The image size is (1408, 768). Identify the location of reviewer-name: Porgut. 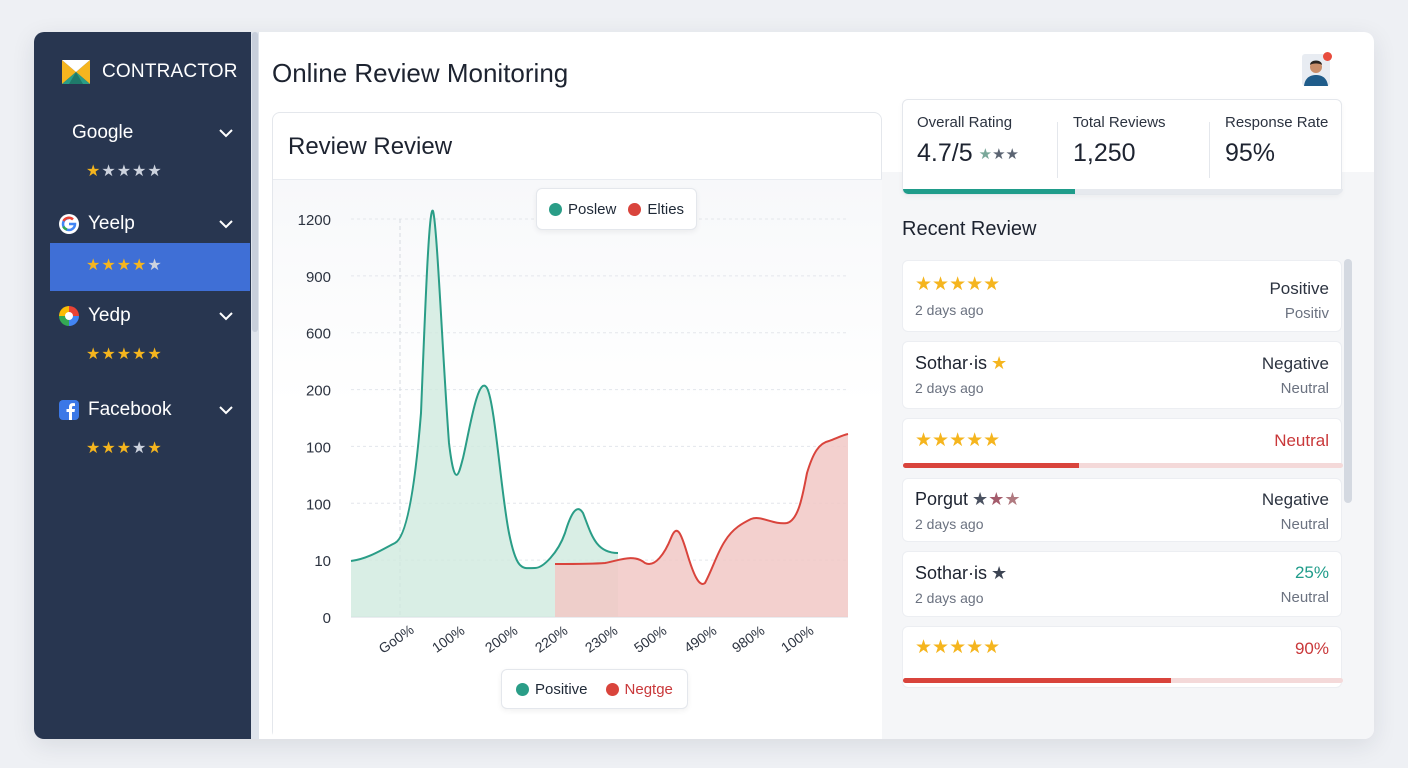
(942, 499).